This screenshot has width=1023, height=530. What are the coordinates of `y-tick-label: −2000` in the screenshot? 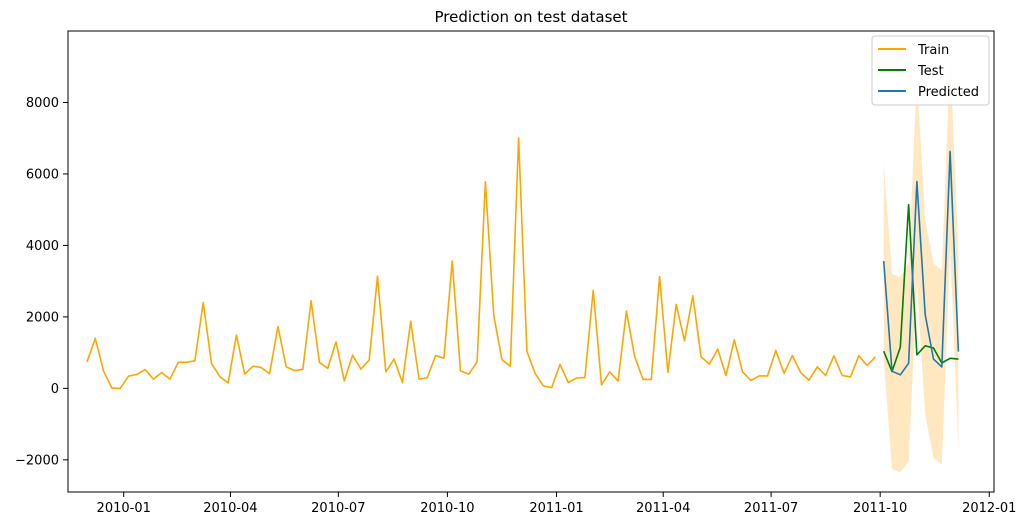 It's located at (37, 460).